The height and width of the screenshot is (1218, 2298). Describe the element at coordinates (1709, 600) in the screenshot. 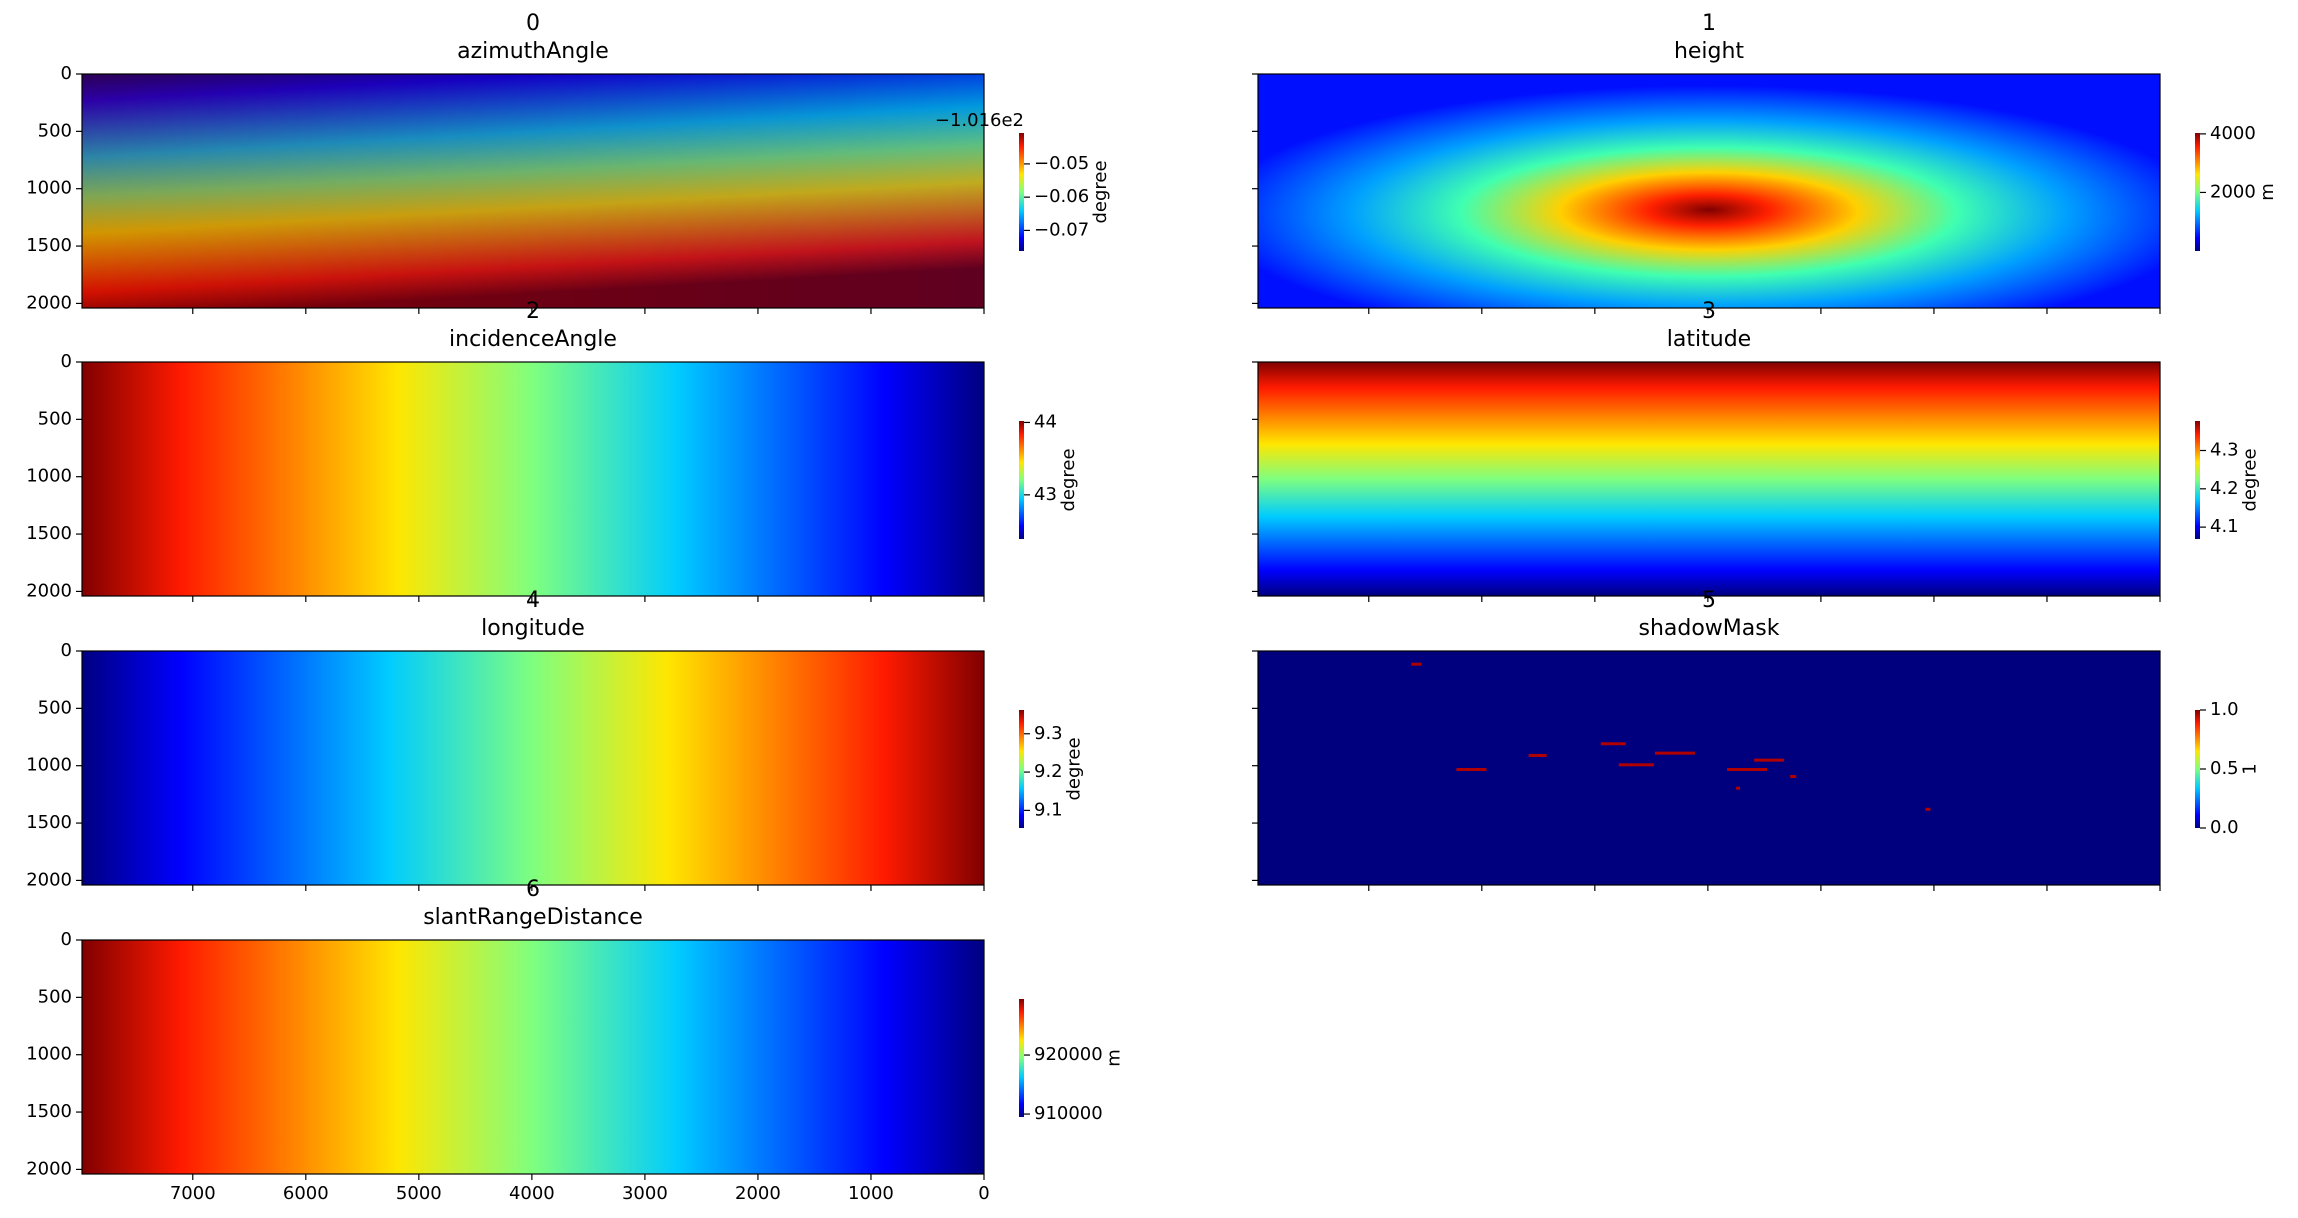

I see `panel-number: 5` at that location.